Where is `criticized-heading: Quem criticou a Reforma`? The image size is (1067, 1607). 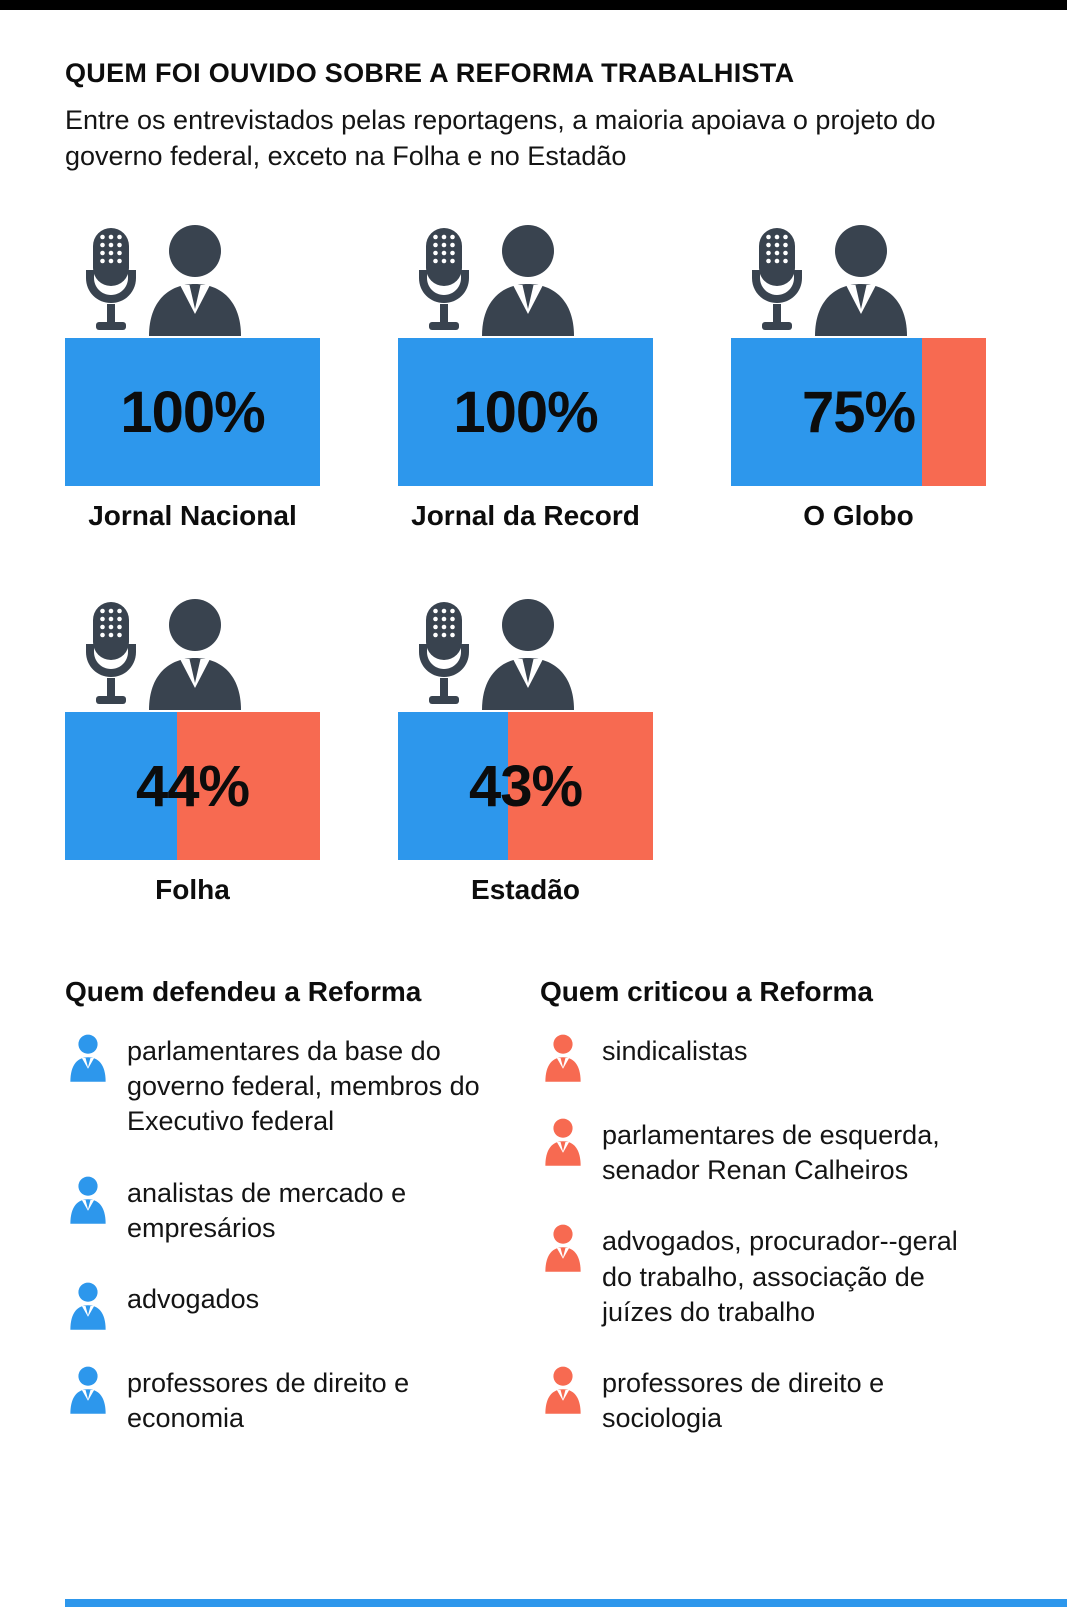
criticized-heading: Quem criticou a Reforma is located at coordinates (706, 992).